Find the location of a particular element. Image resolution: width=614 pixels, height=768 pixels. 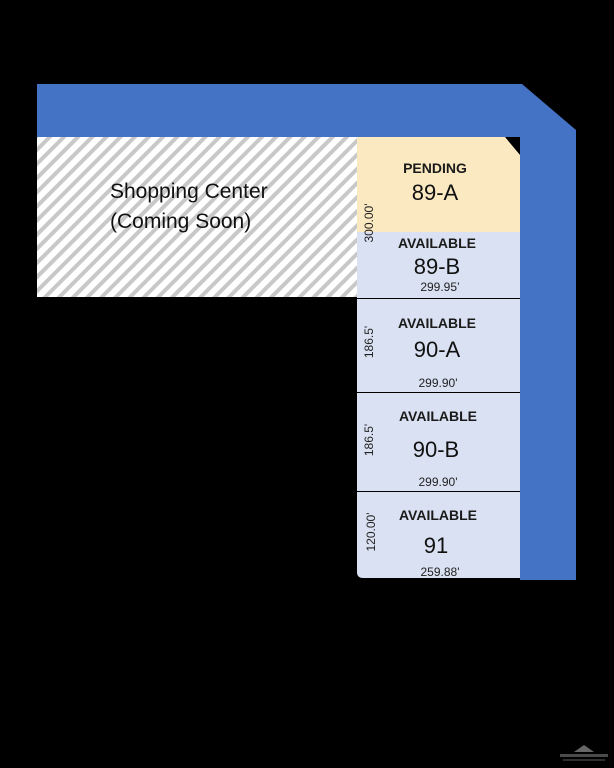

shopping-center-label-line2: (Coming Soon) is located at coordinates (180, 221).